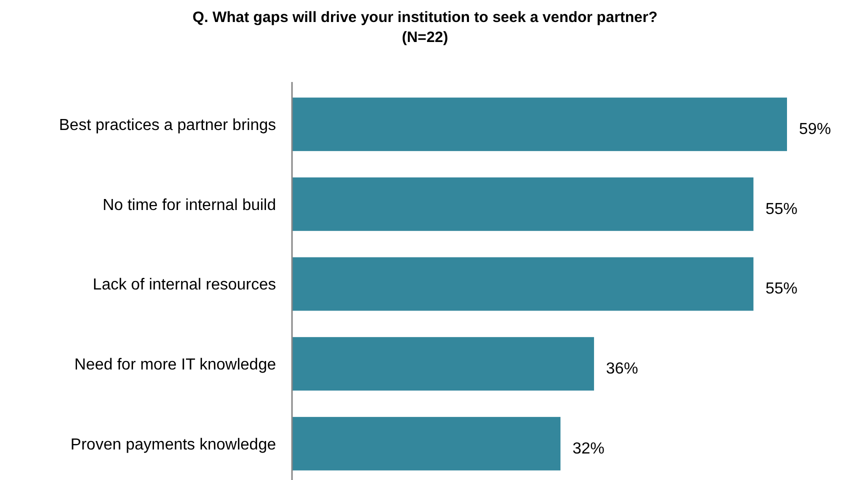 The height and width of the screenshot is (480, 843). Describe the element at coordinates (425, 17) in the screenshot. I see `chart-title: Q. What gaps will drive your institution to seek a vendor partner?` at that location.